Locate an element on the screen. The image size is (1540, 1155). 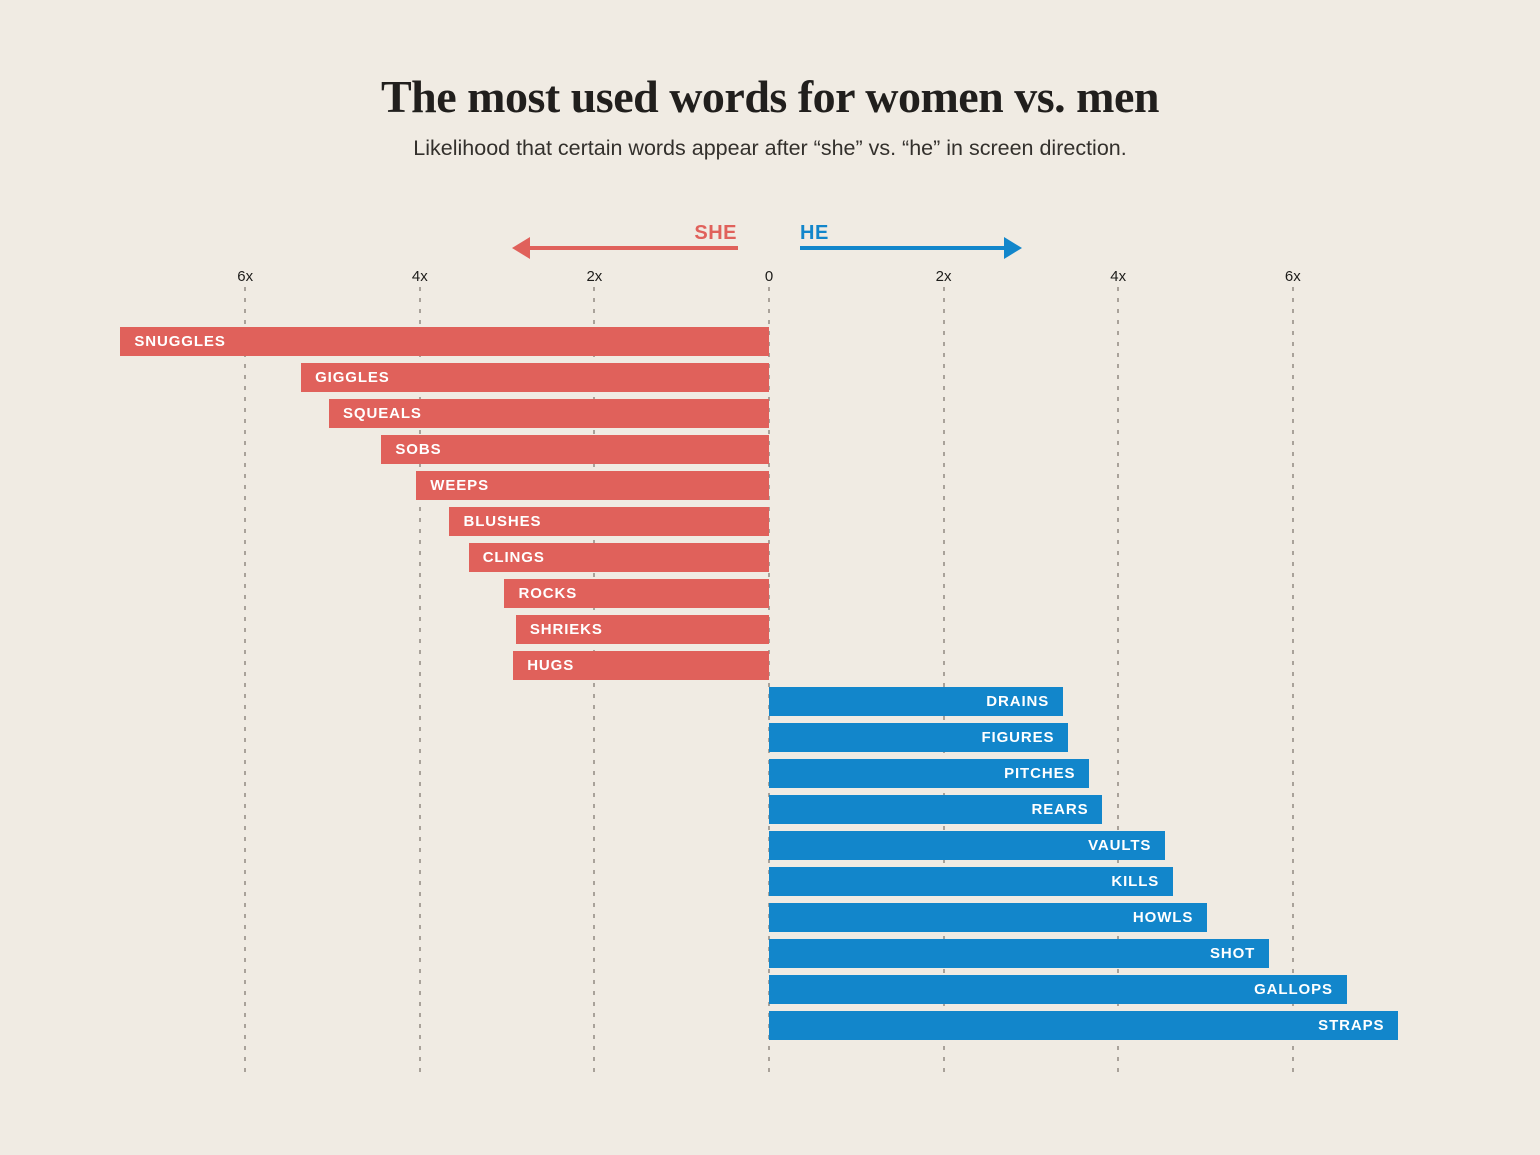
gridline-2x-right is located at coordinates (943, 682).